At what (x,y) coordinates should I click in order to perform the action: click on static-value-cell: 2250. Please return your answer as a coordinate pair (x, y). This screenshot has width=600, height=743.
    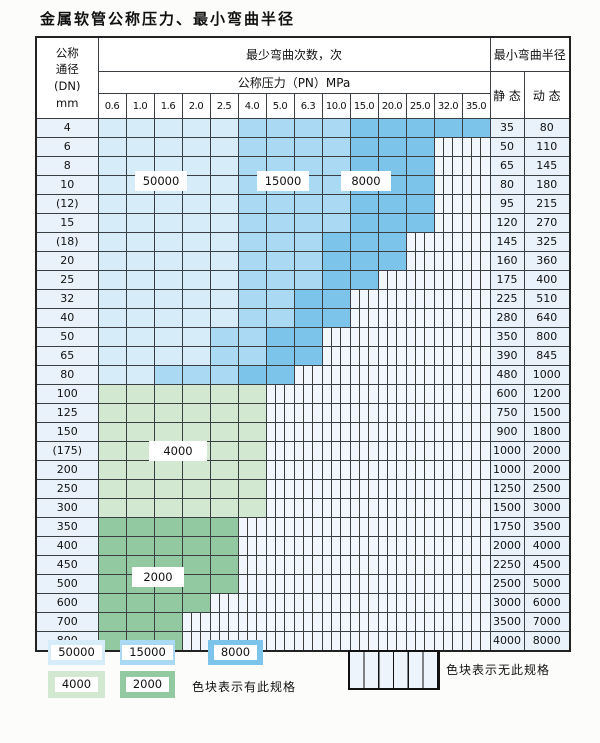
    Looking at the image, I should click on (507, 565).